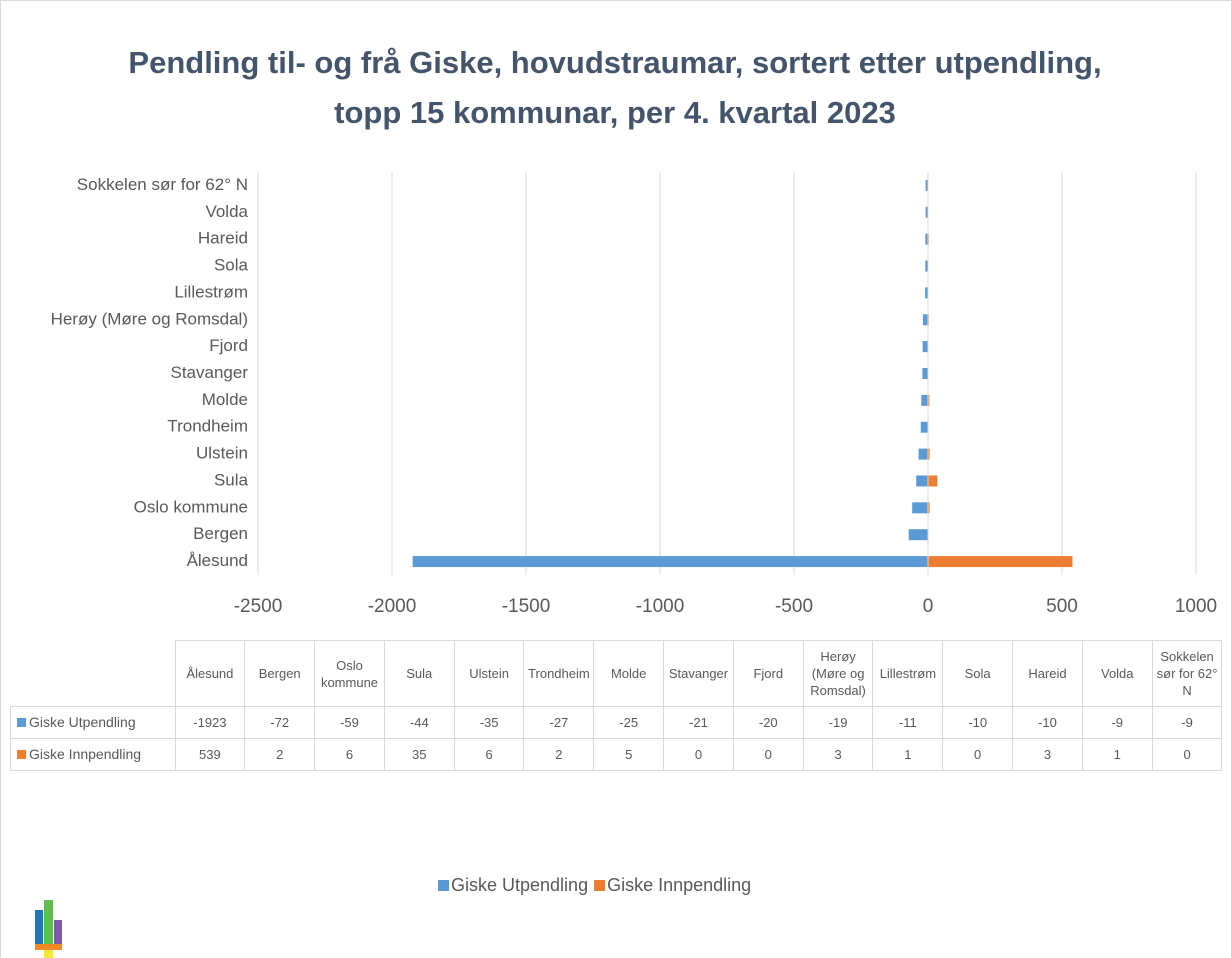 The height and width of the screenshot is (958, 1231). Describe the element at coordinates (928, 606) in the screenshot. I see `x-tick-label: 0` at that location.